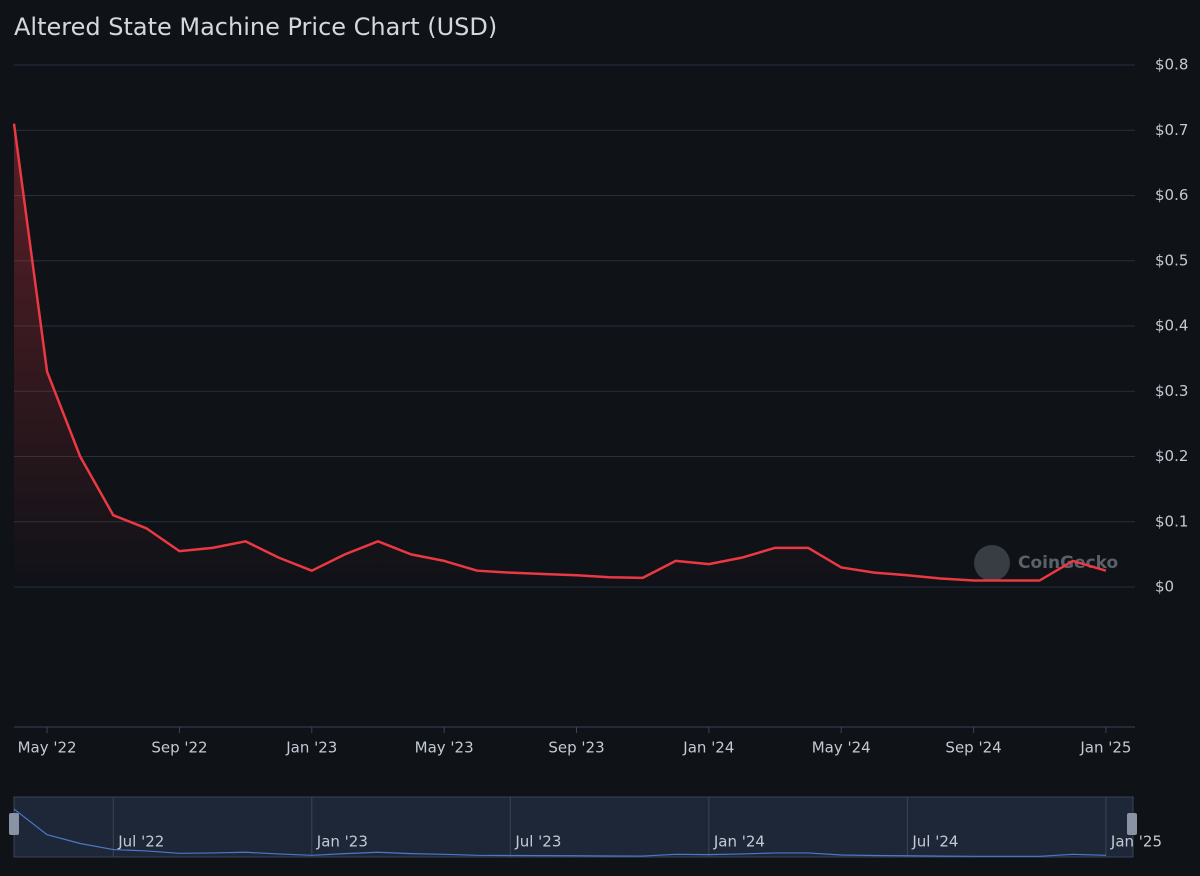  I want to click on navigator-tick-label: Jan '23, so click(342, 842).